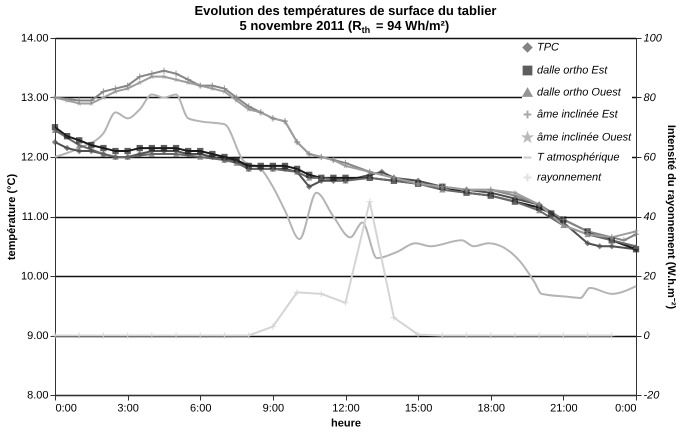  Describe the element at coordinates (34, 38) in the screenshot. I see `y-tick-label: 14.00` at that location.